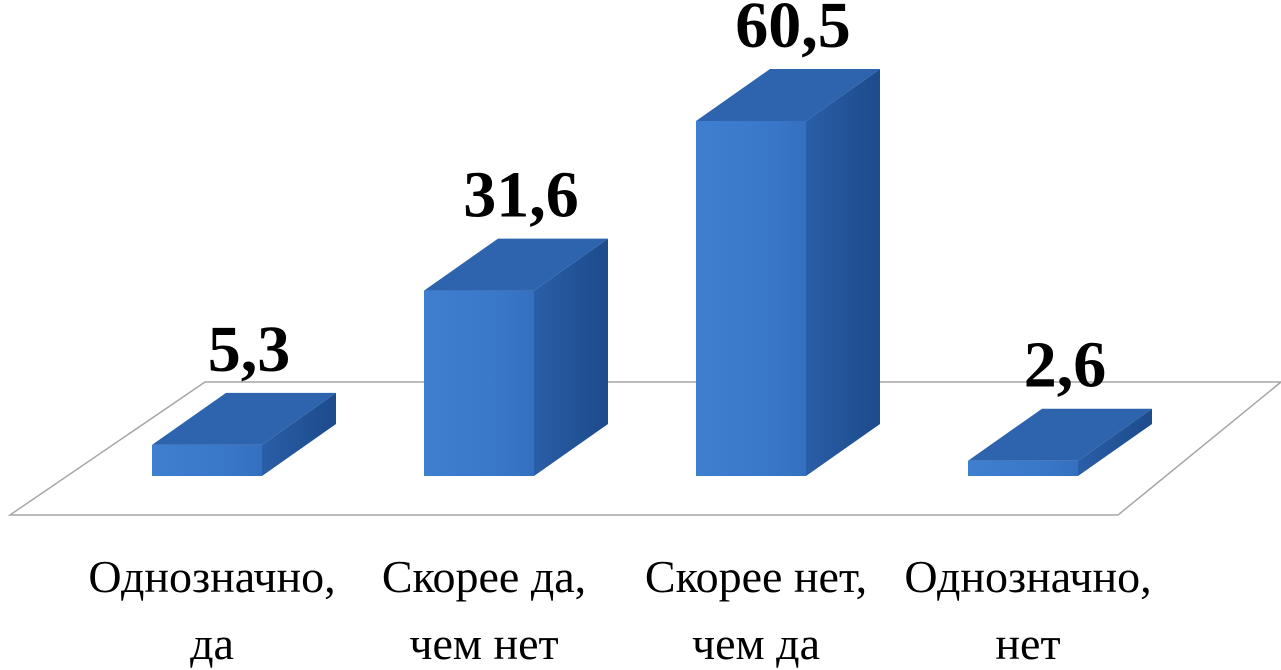 Image resolution: width=1281 pixels, height=670 pixels. What do you see at coordinates (1027, 610) in the screenshot?
I see `category-label: Однозначно, нет` at bounding box center [1027, 610].